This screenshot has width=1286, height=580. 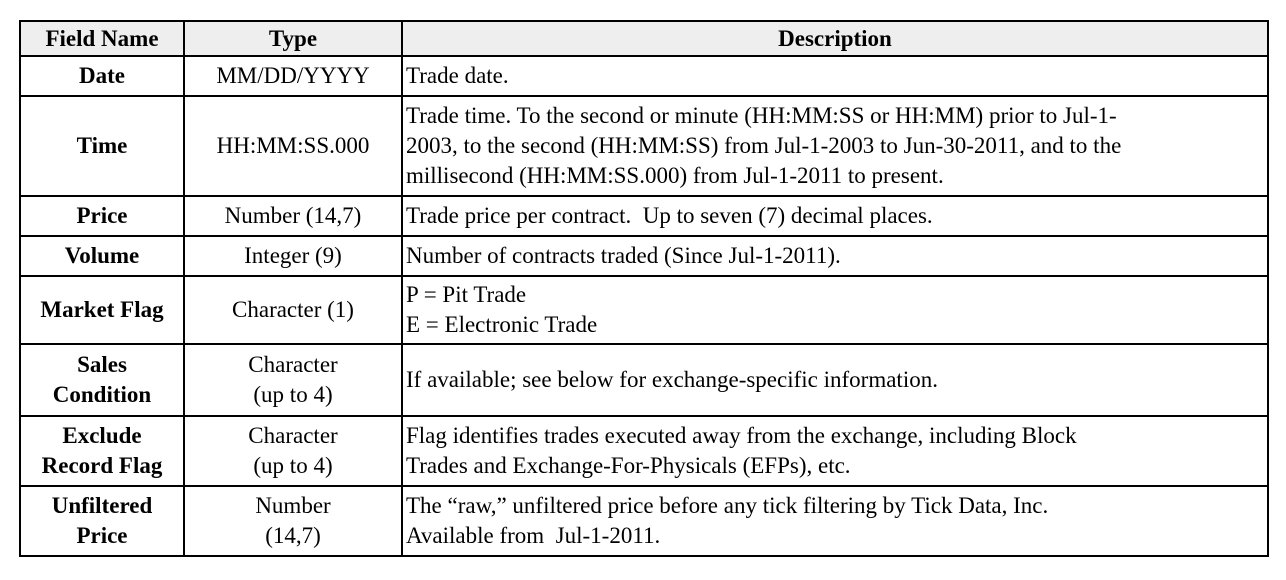 I want to click on field-name-cell: Unfiltered Price, so click(x=102, y=521).